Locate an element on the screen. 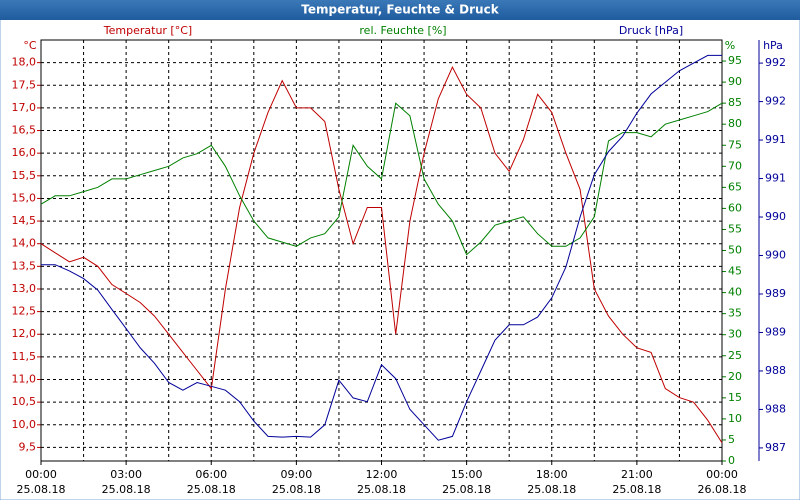  y2-tick-label: 75 is located at coordinates (735, 144).